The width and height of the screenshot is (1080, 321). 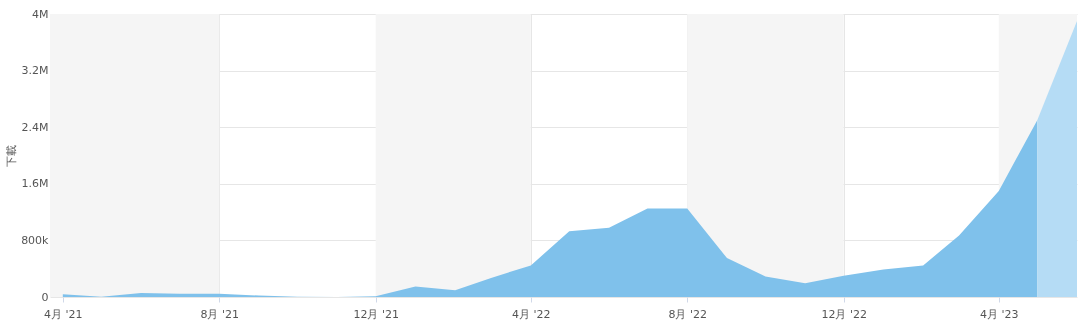 I want to click on y-axis-title: 下載, so click(x=12, y=156).